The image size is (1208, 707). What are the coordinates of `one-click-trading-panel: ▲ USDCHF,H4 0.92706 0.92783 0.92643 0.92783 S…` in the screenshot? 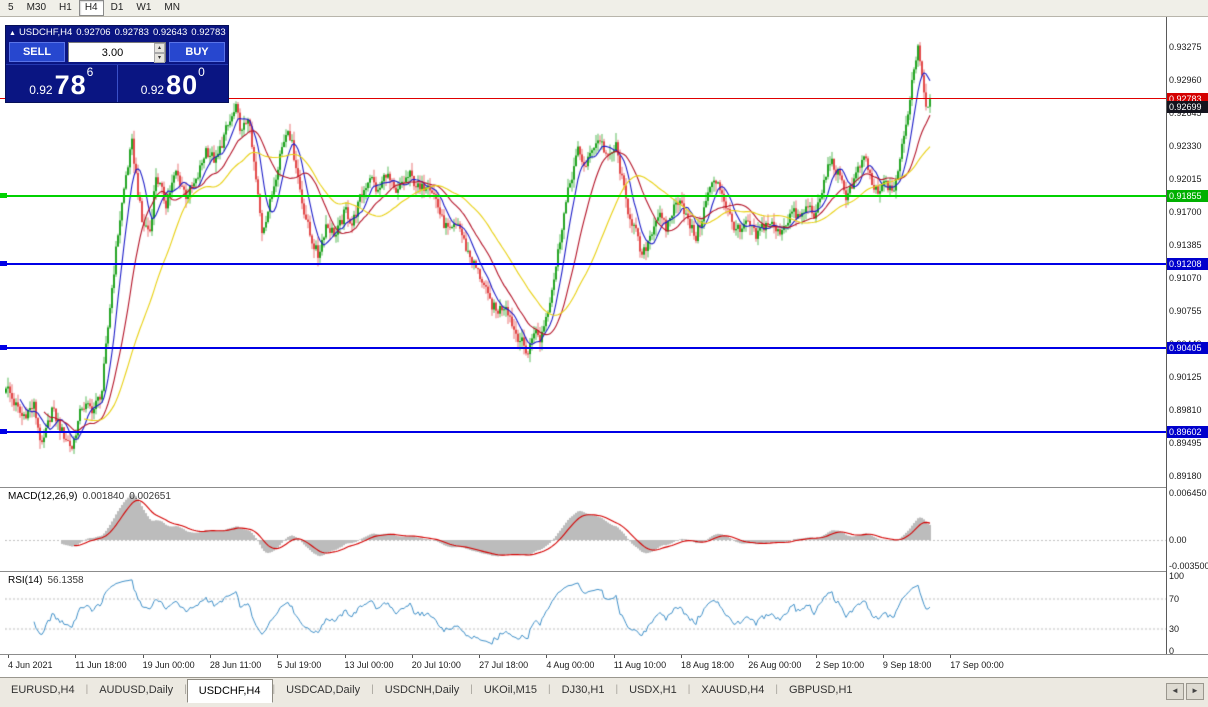 It's located at (117, 64).